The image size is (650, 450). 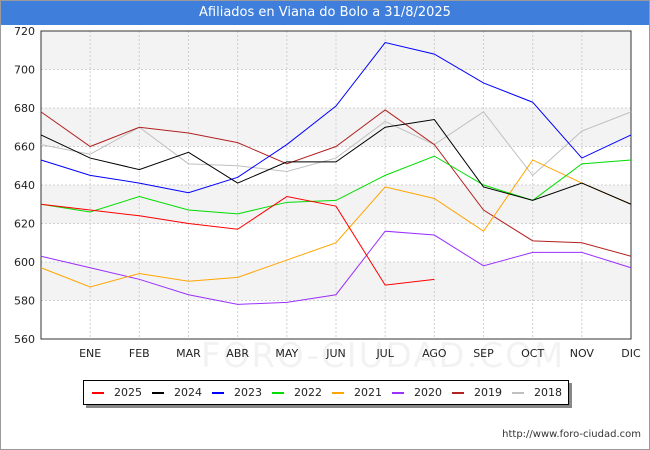 I want to click on chart-title: Afiliados en Viana do Bolo a 31/8/2025, so click(x=325, y=13).